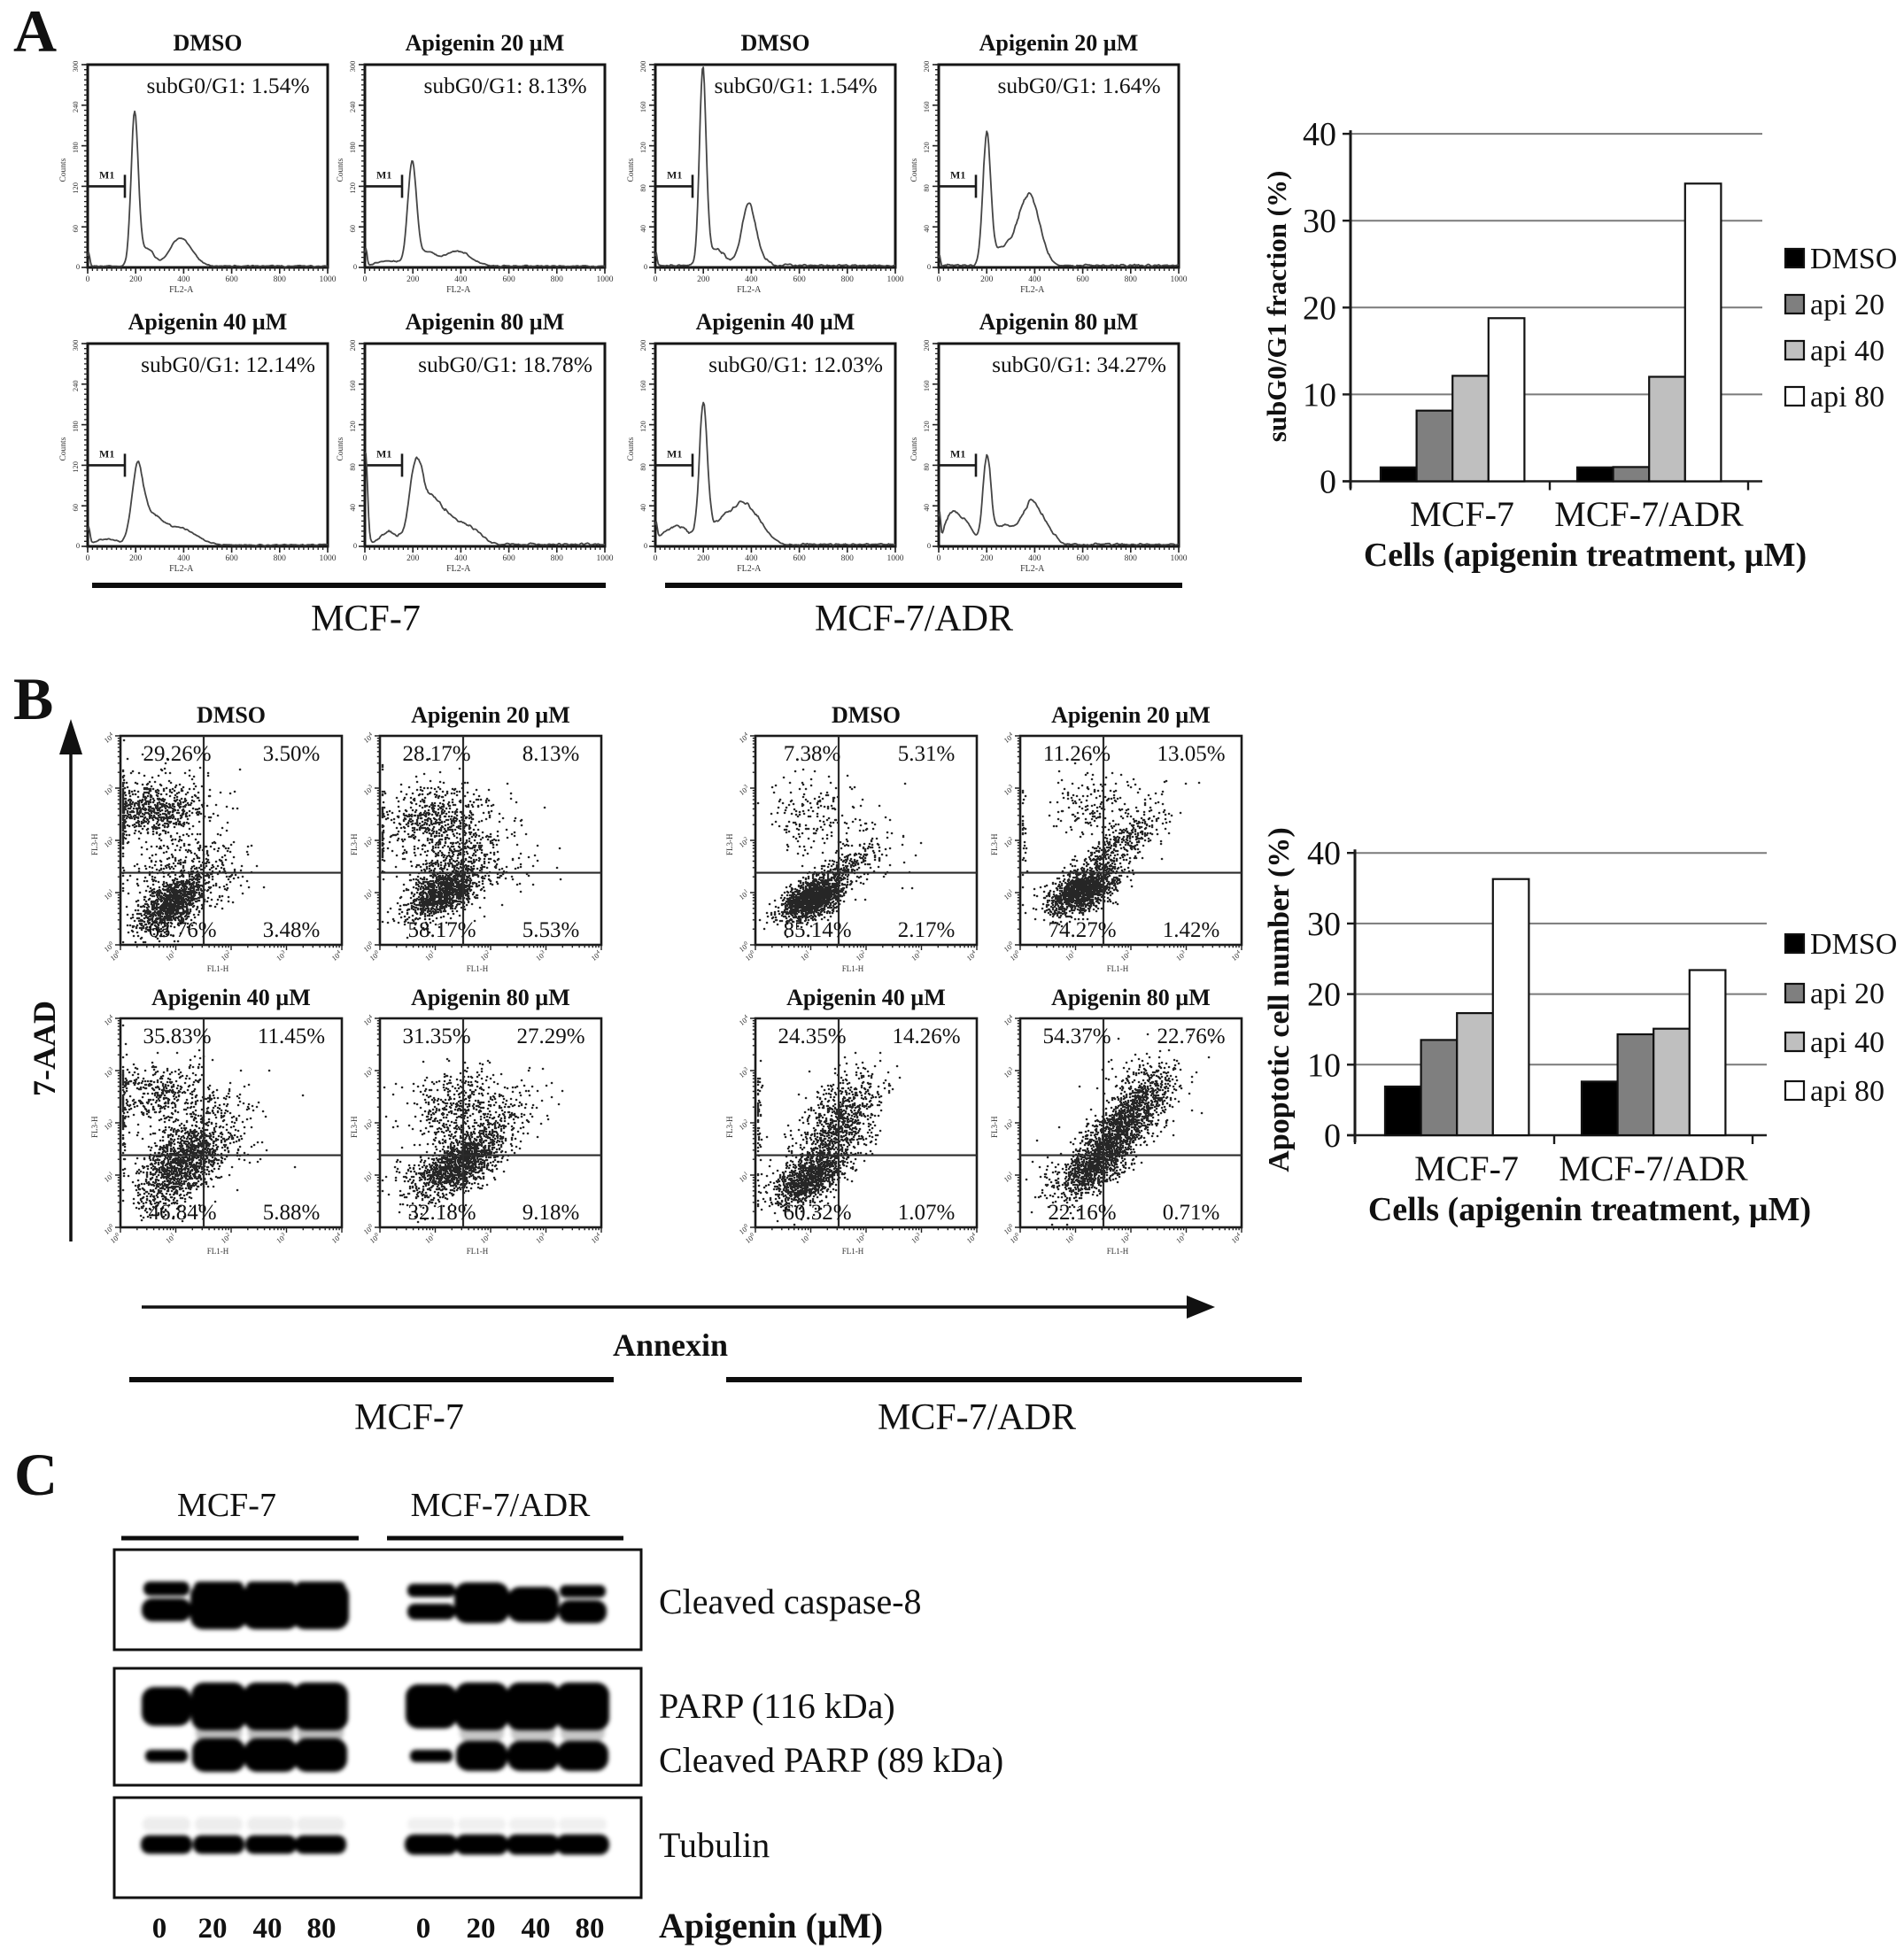 This screenshot has width=1904, height=1957. I want to click on svg-text: DMSO, so click(1853, 259).